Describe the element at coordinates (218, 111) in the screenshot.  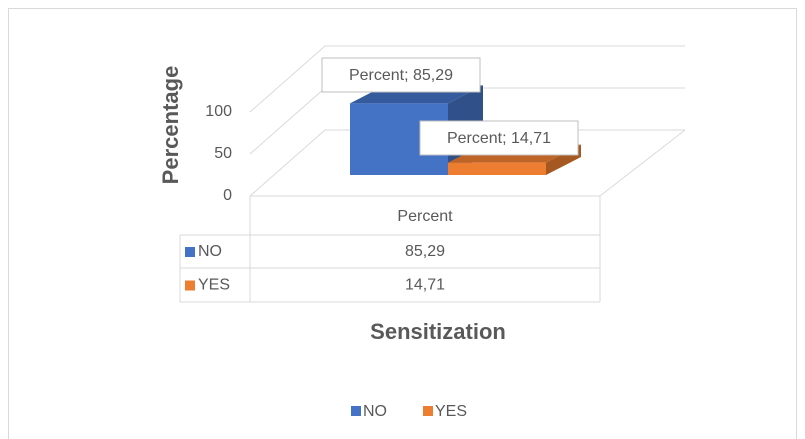
I see `y-tick-label: 100` at that location.